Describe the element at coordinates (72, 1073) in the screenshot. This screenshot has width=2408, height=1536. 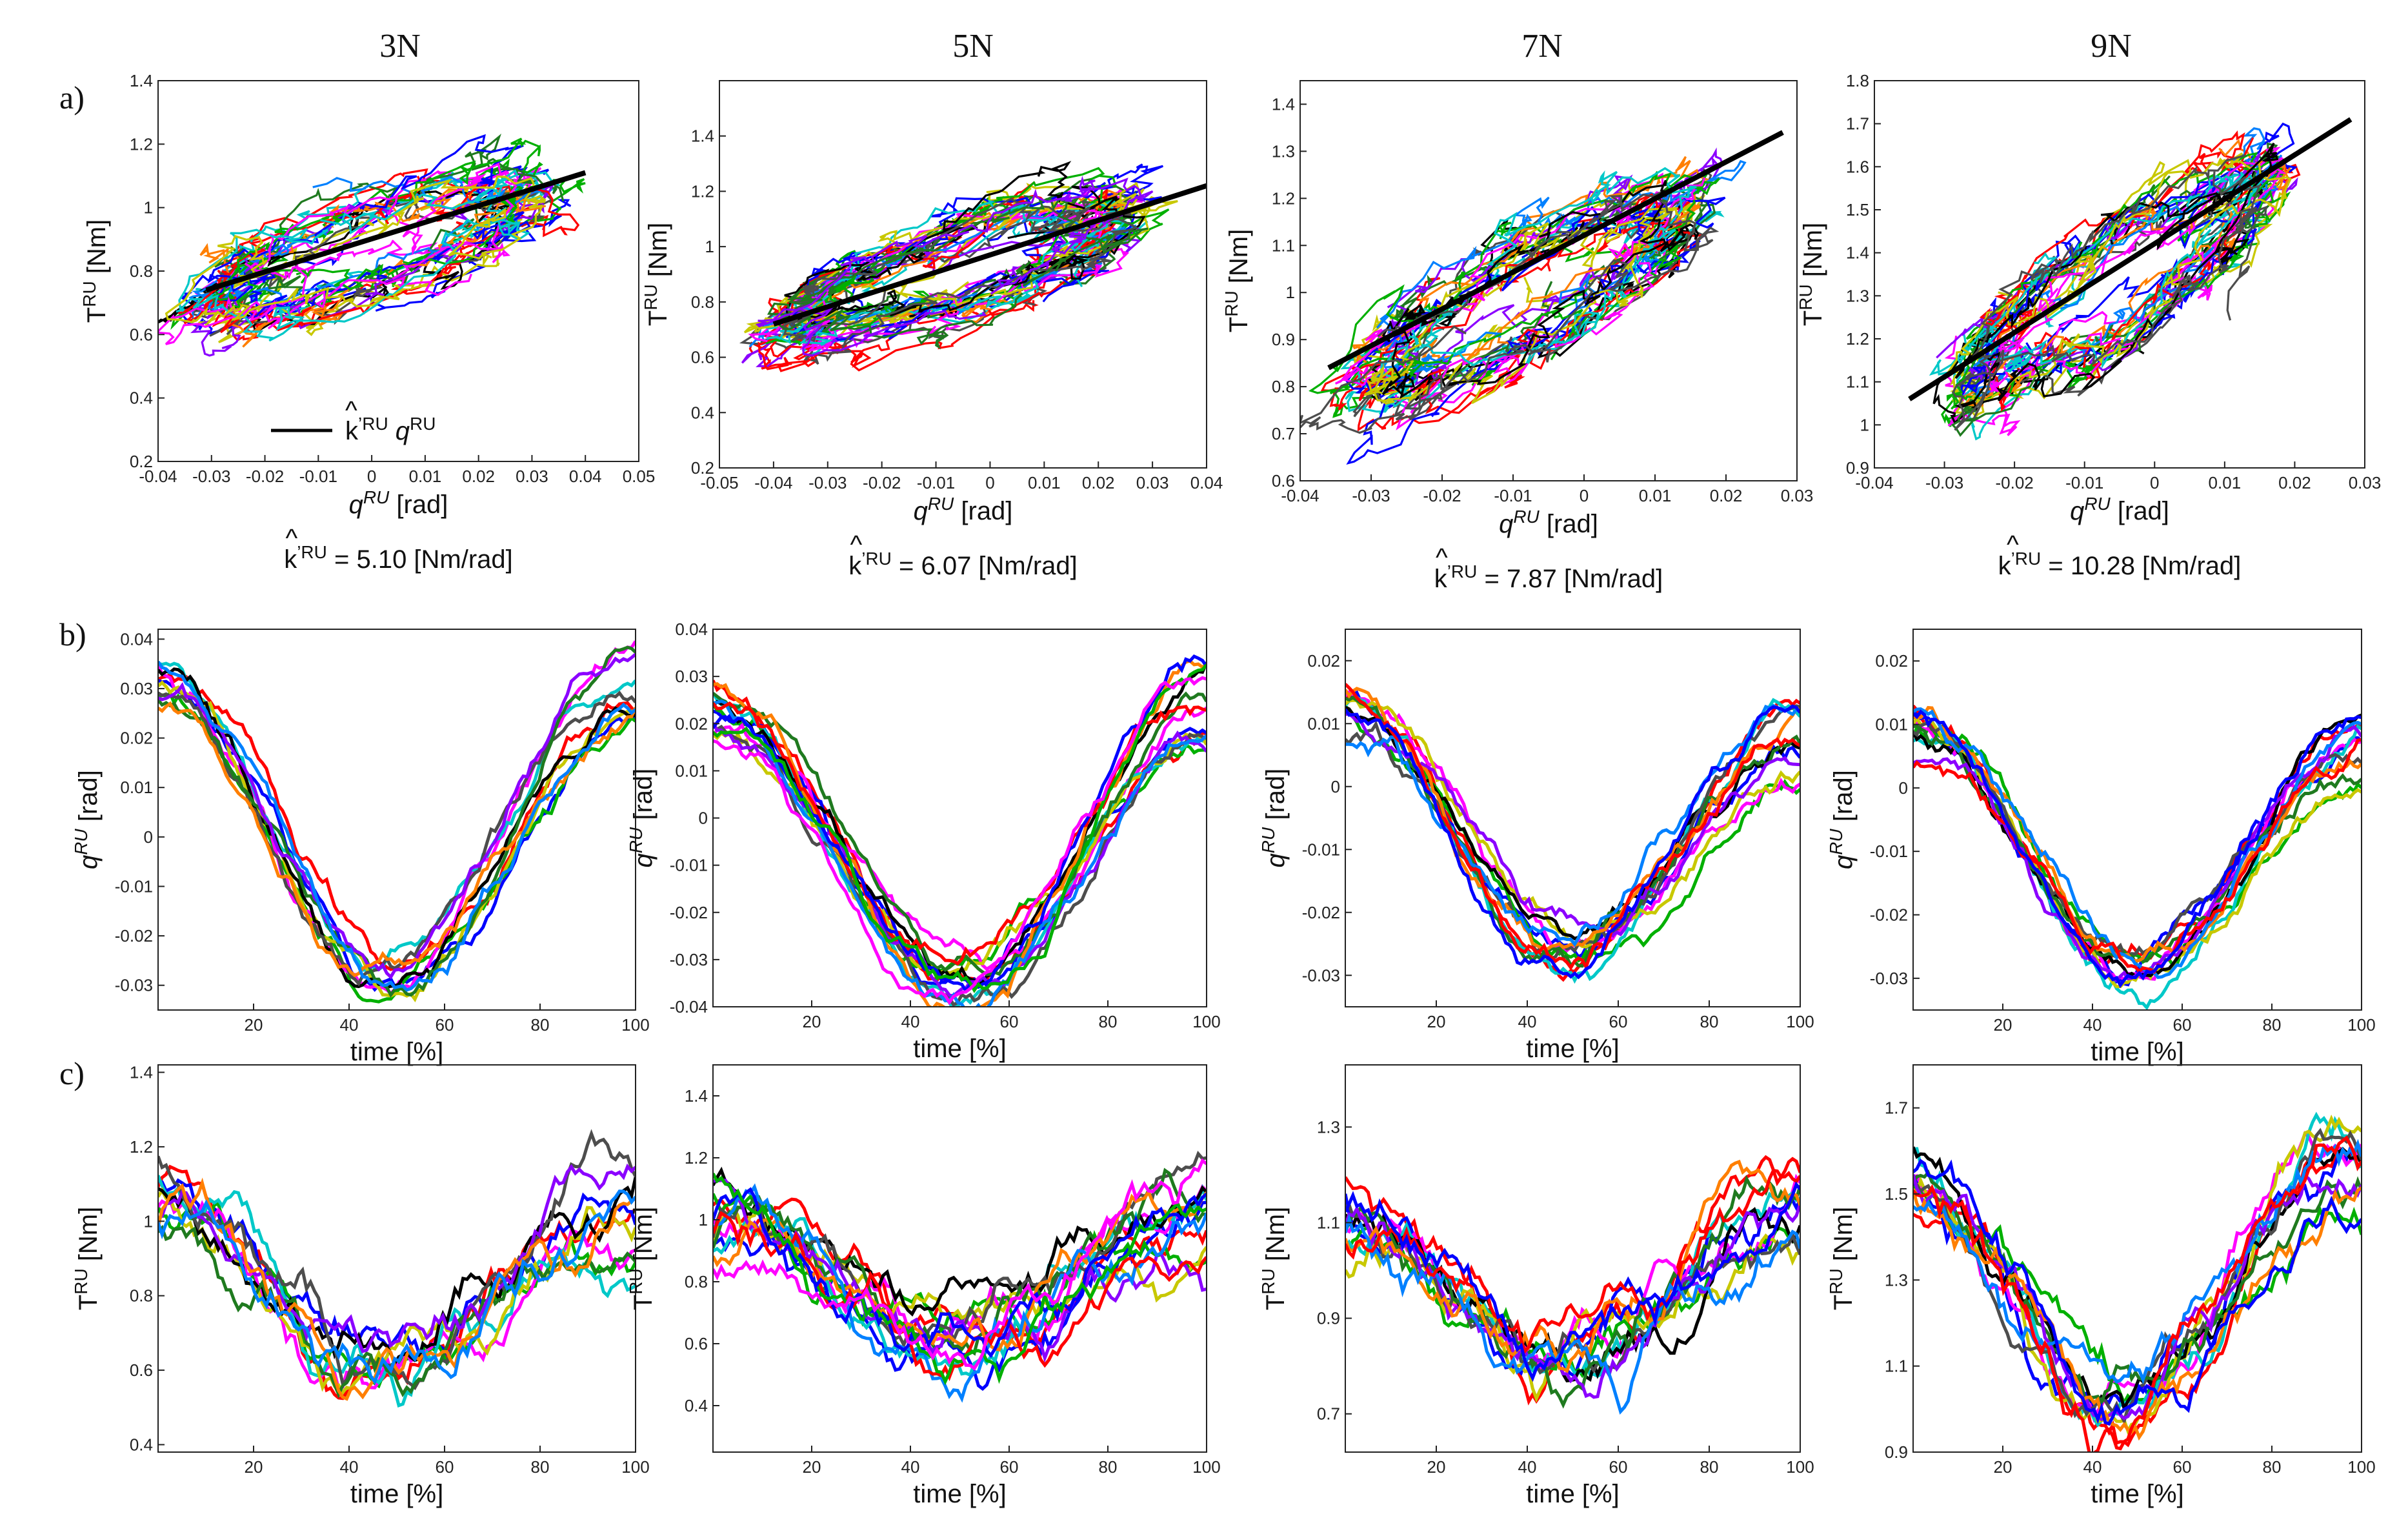
I see `row-label-c: c)` at that location.